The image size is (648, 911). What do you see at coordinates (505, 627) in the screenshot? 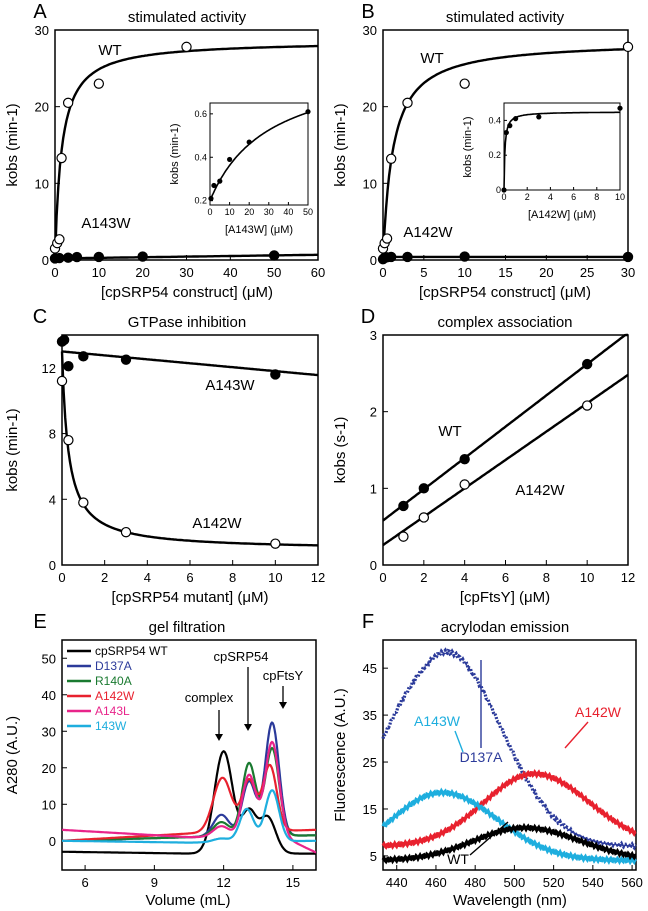
I see `chart-title: acrylodan emission` at bounding box center [505, 627].